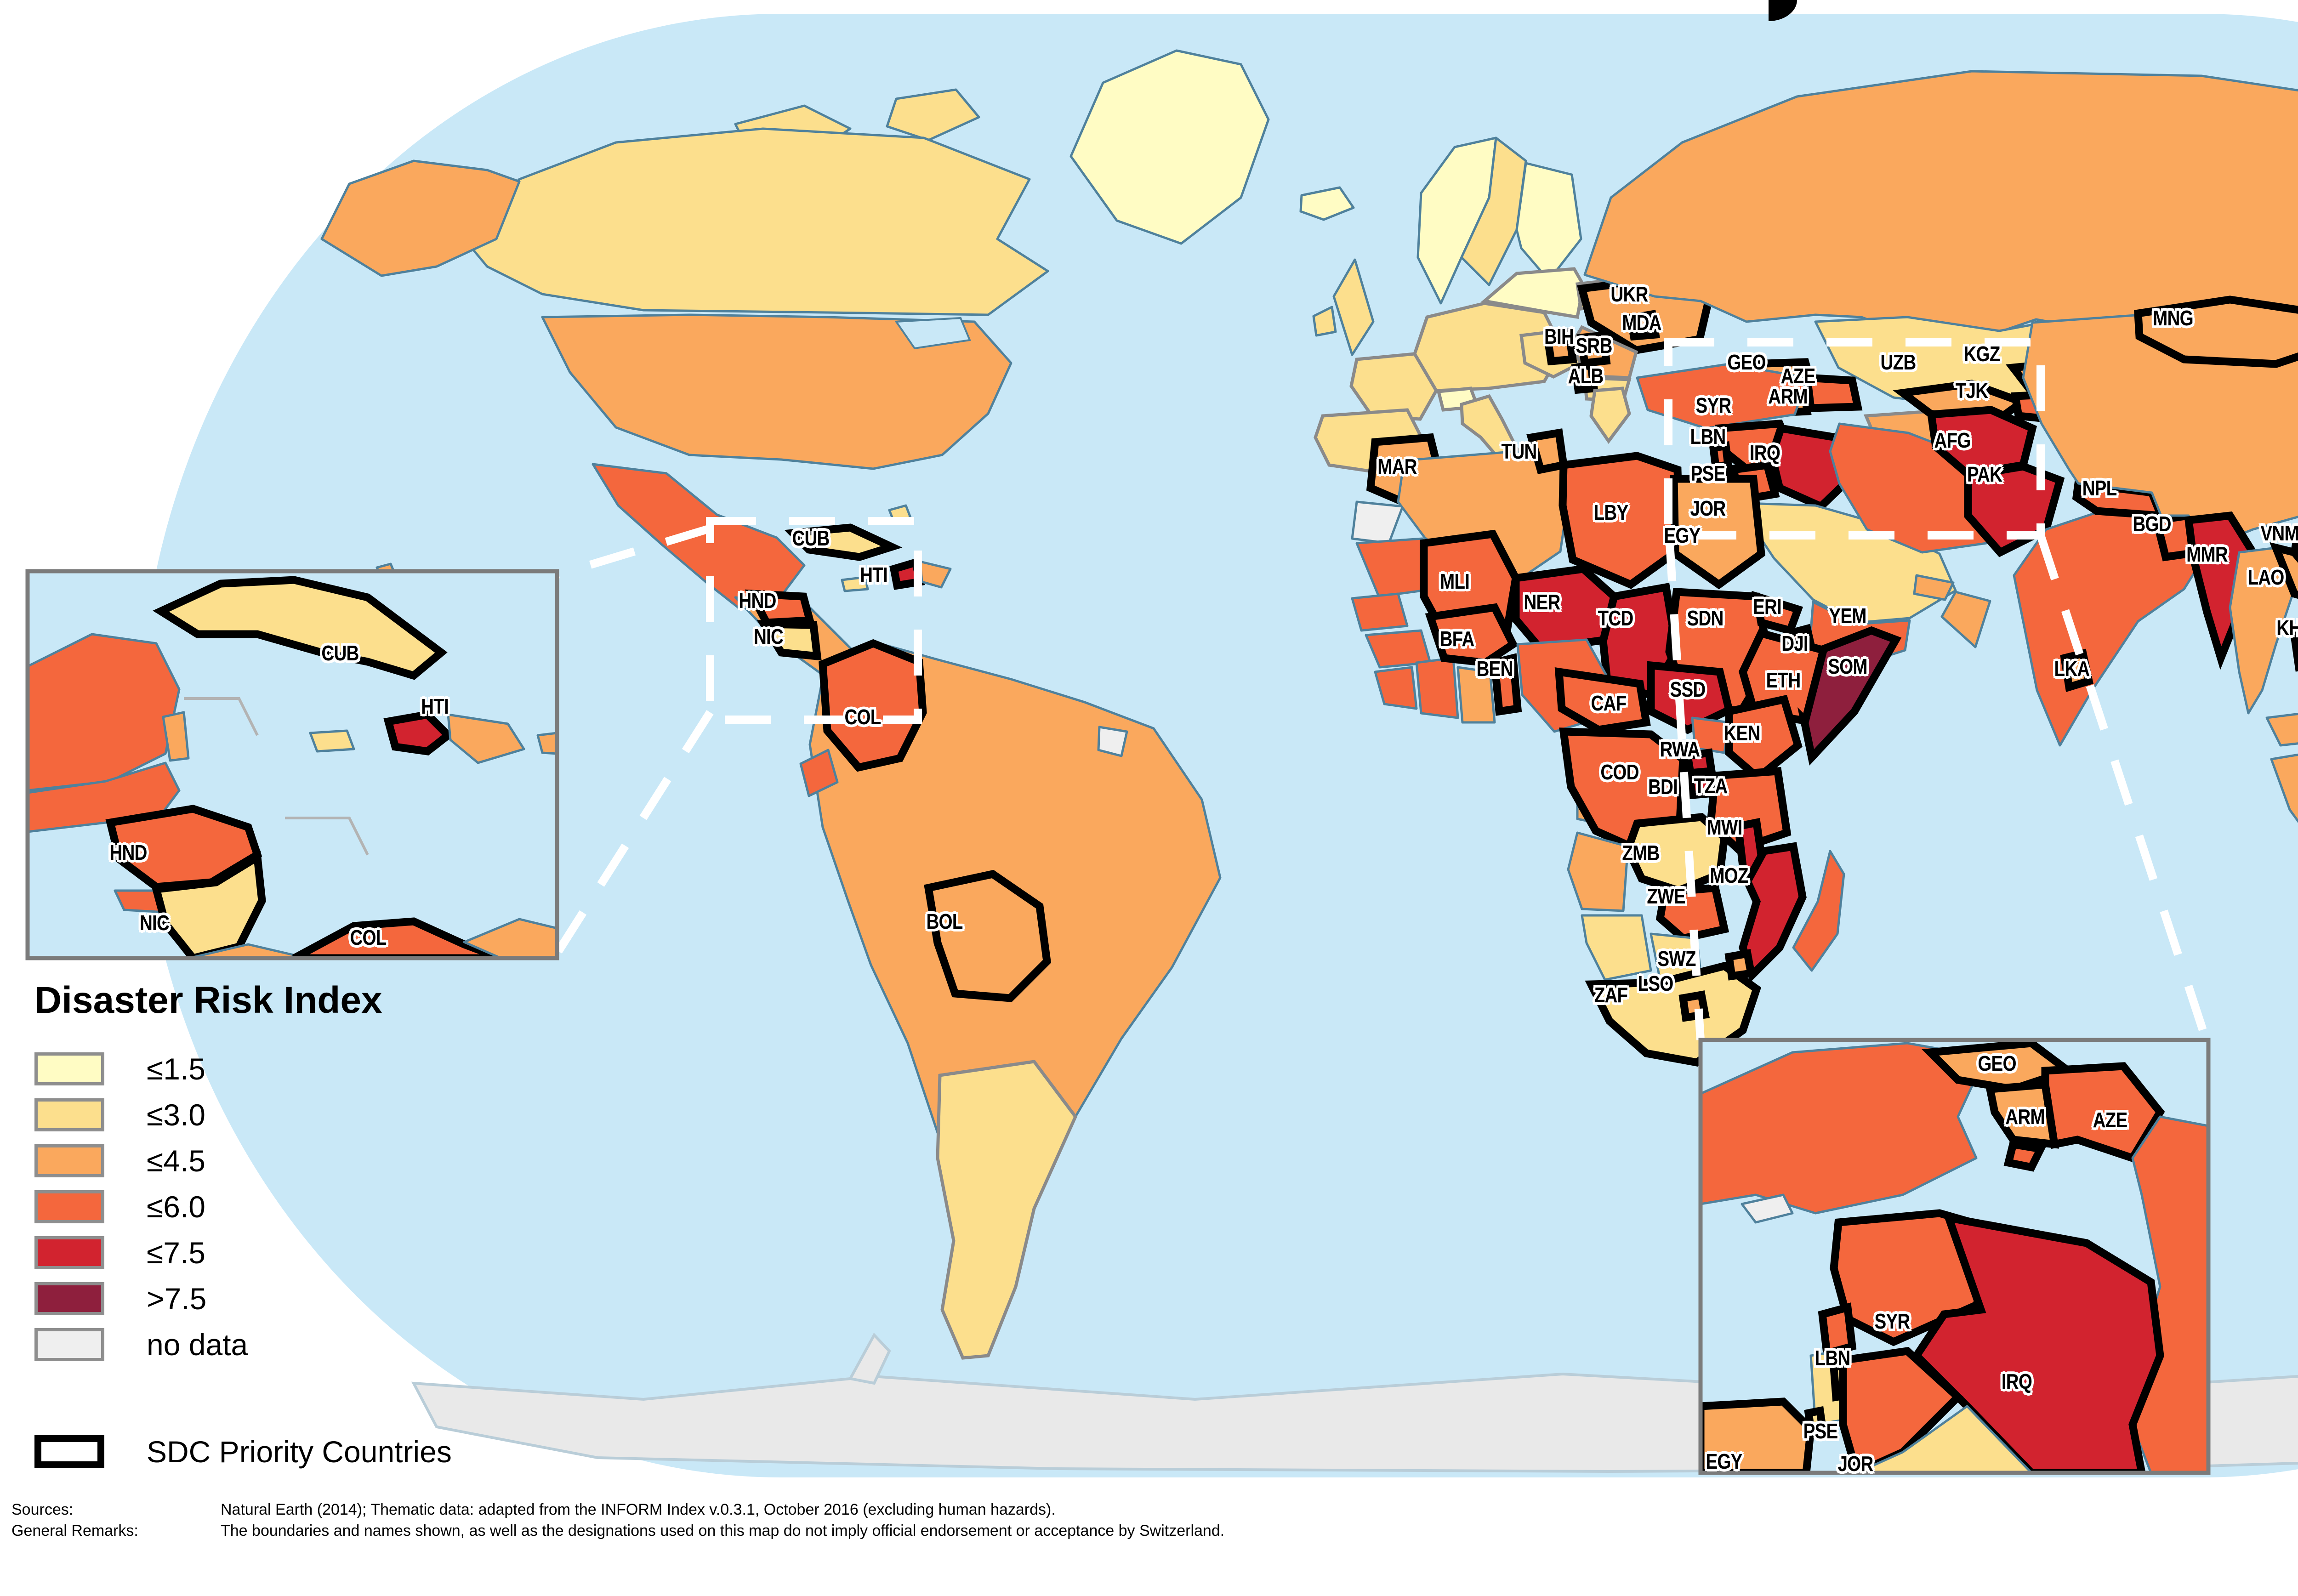  I want to click on inset-country-hti, so click(418, 732).